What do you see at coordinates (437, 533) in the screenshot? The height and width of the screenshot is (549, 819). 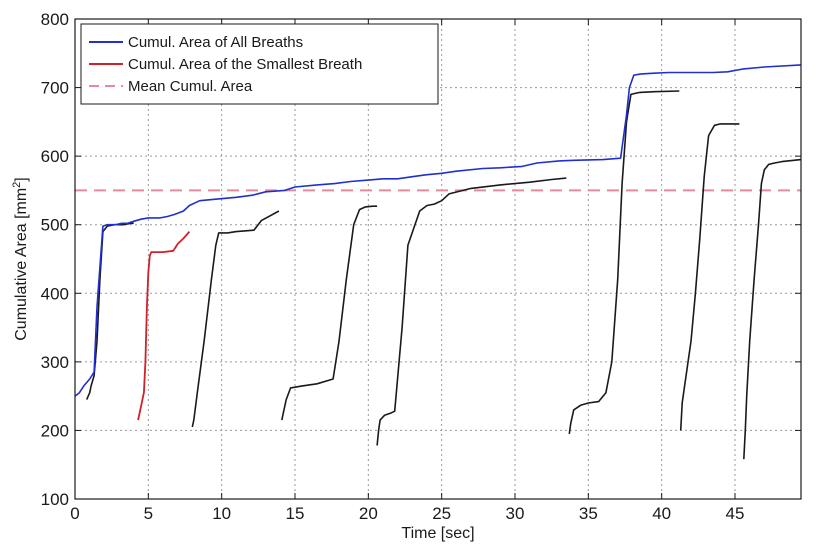 I see `x-axis-title: Time [sec]` at bounding box center [437, 533].